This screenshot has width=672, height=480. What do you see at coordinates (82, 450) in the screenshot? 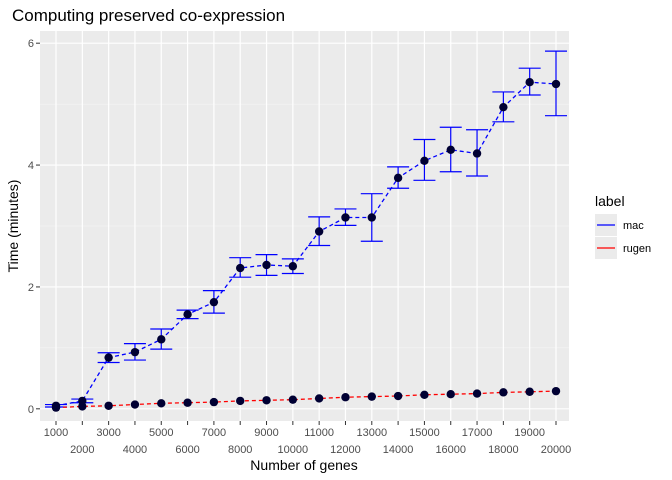
I see `x-tick-label: 2000` at bounding box center [82, 450].